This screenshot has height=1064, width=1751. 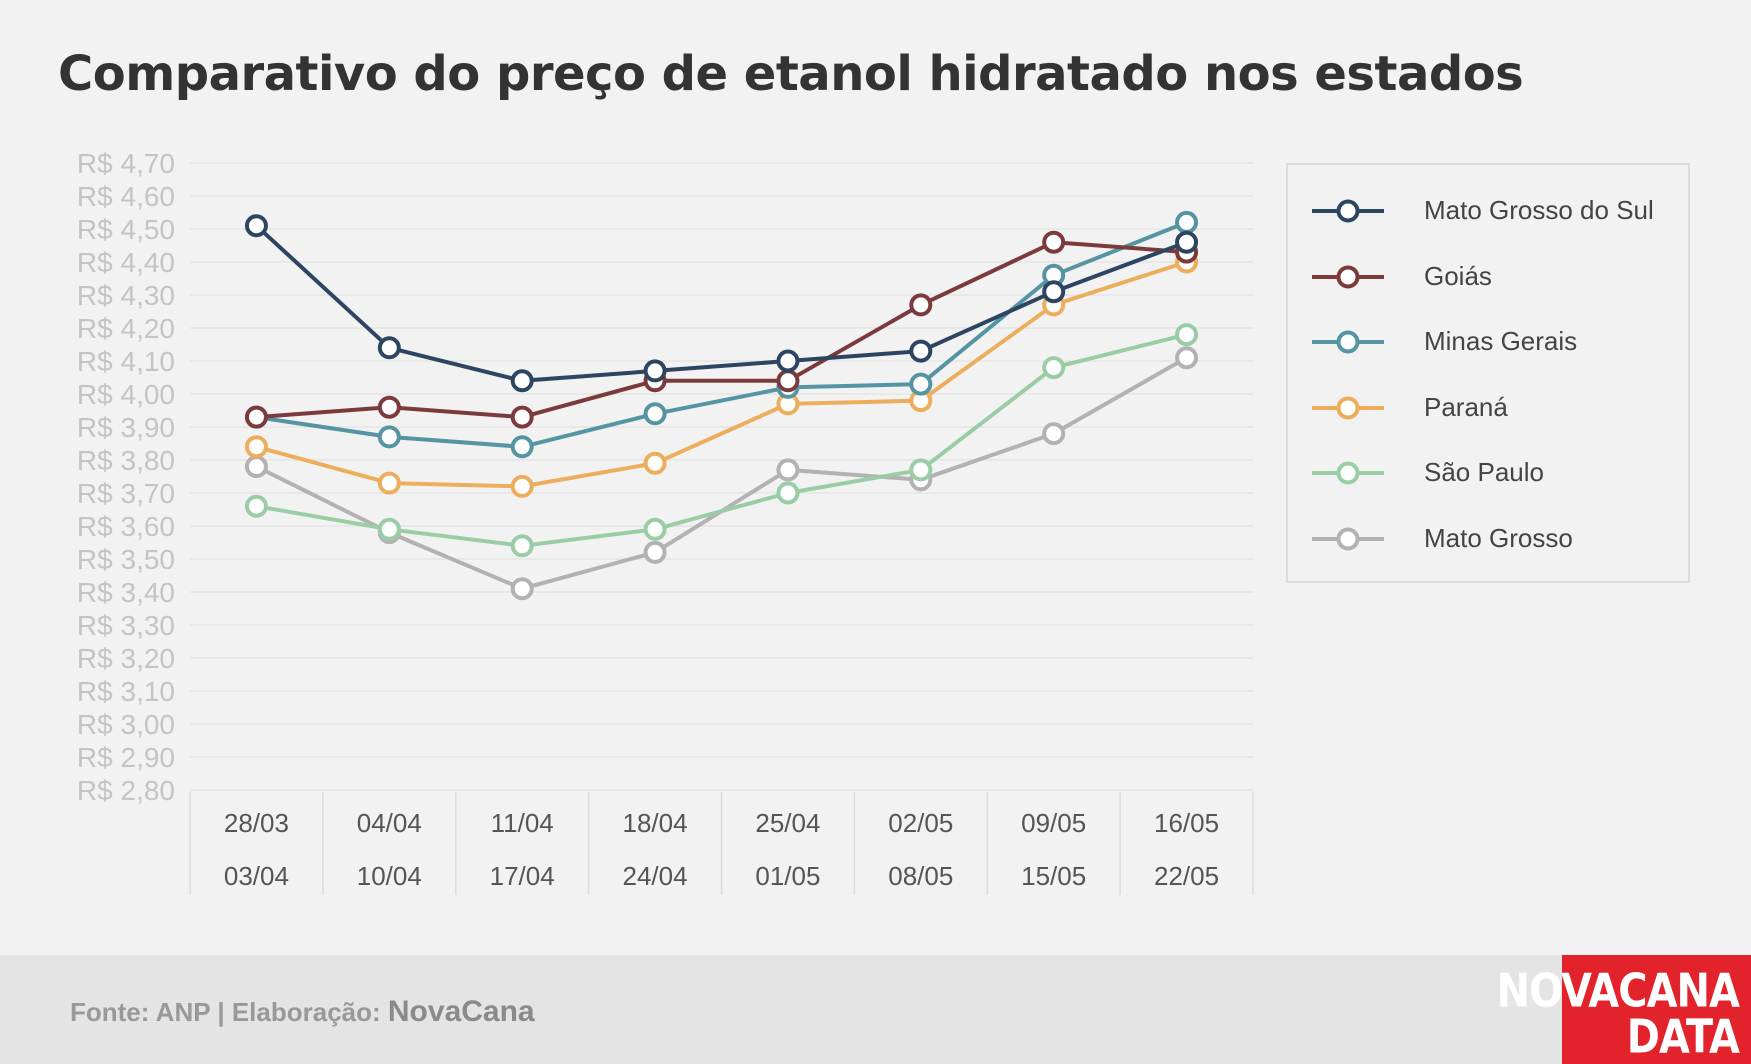 What do you see at coordinates (126, 724) in the screenshot?
I see `y-tick-label: R$ 3,00` at bounding box center [126, 724].